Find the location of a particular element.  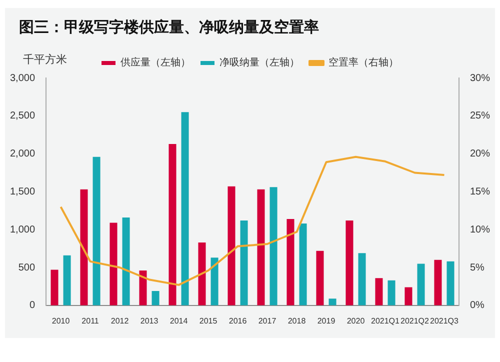

y-tick-label: 1,500 is located at coordinates (23, 192).